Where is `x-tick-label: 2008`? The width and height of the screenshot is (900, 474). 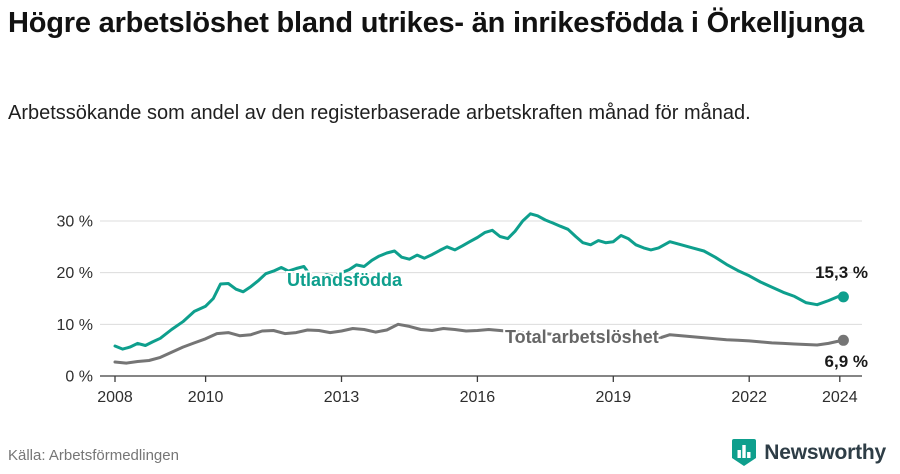 x-tick-label: 2008 is located at coordinates (115, 397).